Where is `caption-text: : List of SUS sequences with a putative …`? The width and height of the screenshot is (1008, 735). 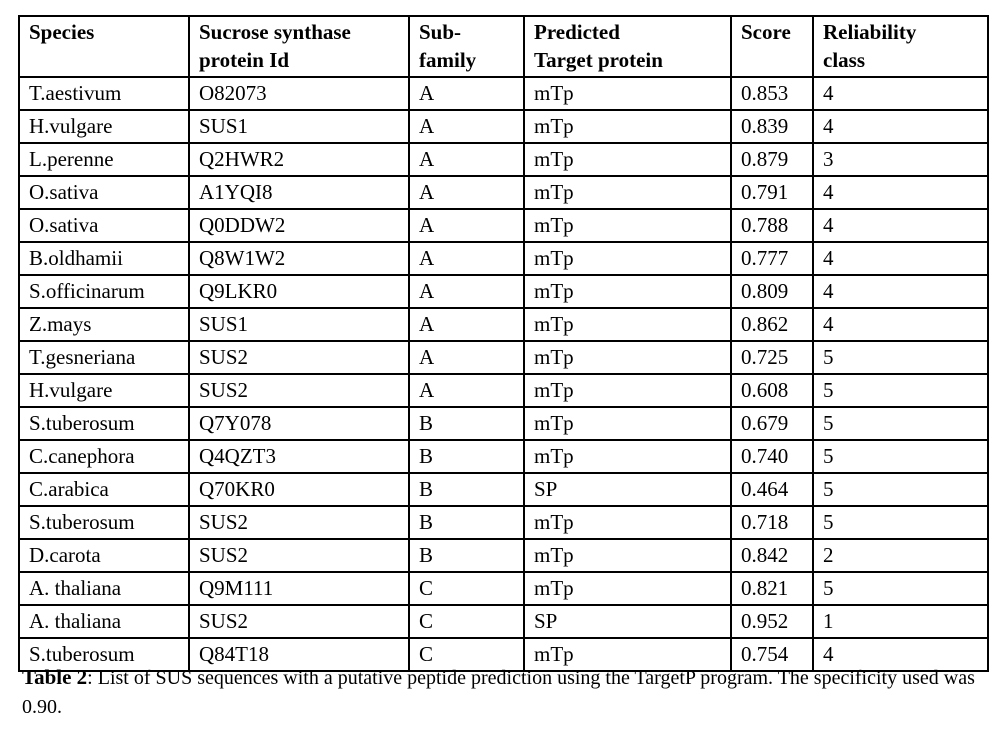 caption-text: : List of SUS sequences with a putative … is located at coordinates (498, 692).